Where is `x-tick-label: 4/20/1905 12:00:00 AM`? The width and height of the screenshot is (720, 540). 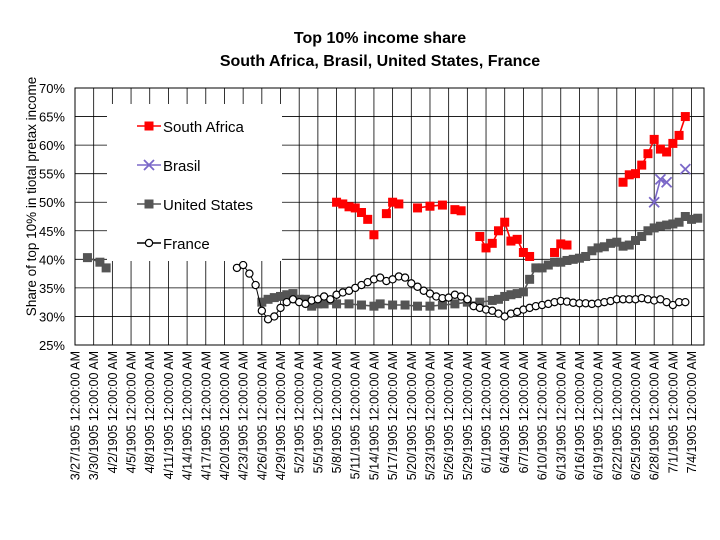 x-tick-label: 4/20/1905 12:00:00 AM is located at coordinates (225, 415).